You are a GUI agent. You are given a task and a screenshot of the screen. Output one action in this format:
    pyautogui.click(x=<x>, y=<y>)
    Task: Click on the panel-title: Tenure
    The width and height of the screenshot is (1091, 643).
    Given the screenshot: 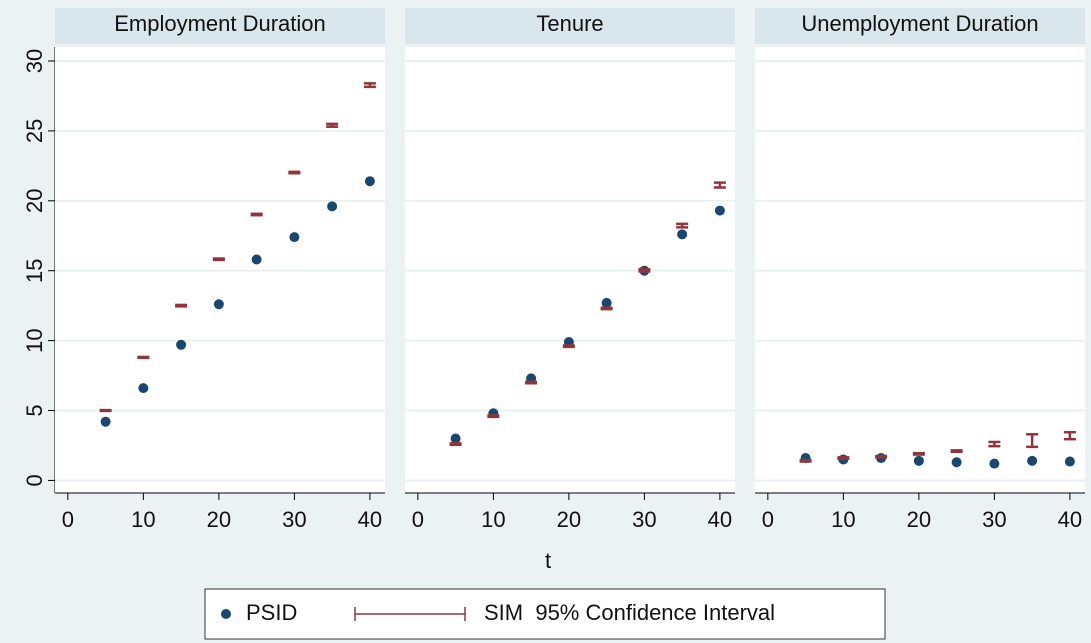 What is the action you would take?
    pyautogui.click(x=569, y=23)
    